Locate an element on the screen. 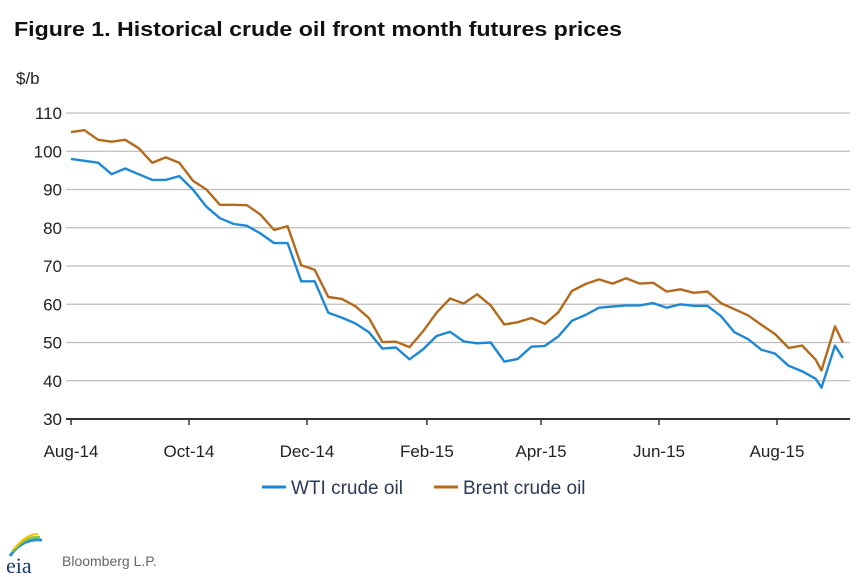 The image size is (865, 577). eia-logo: eia is located at coordinates (24, 555).